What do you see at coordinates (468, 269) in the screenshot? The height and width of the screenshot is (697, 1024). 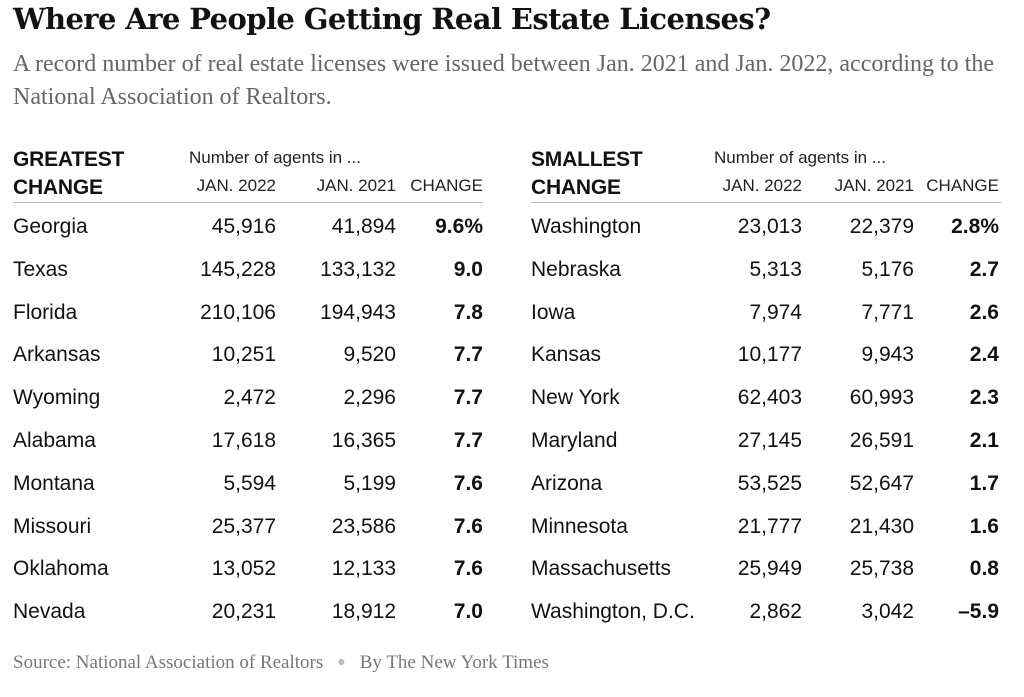 I see `percent-change: 9.0` at bounding box center [468, 269].